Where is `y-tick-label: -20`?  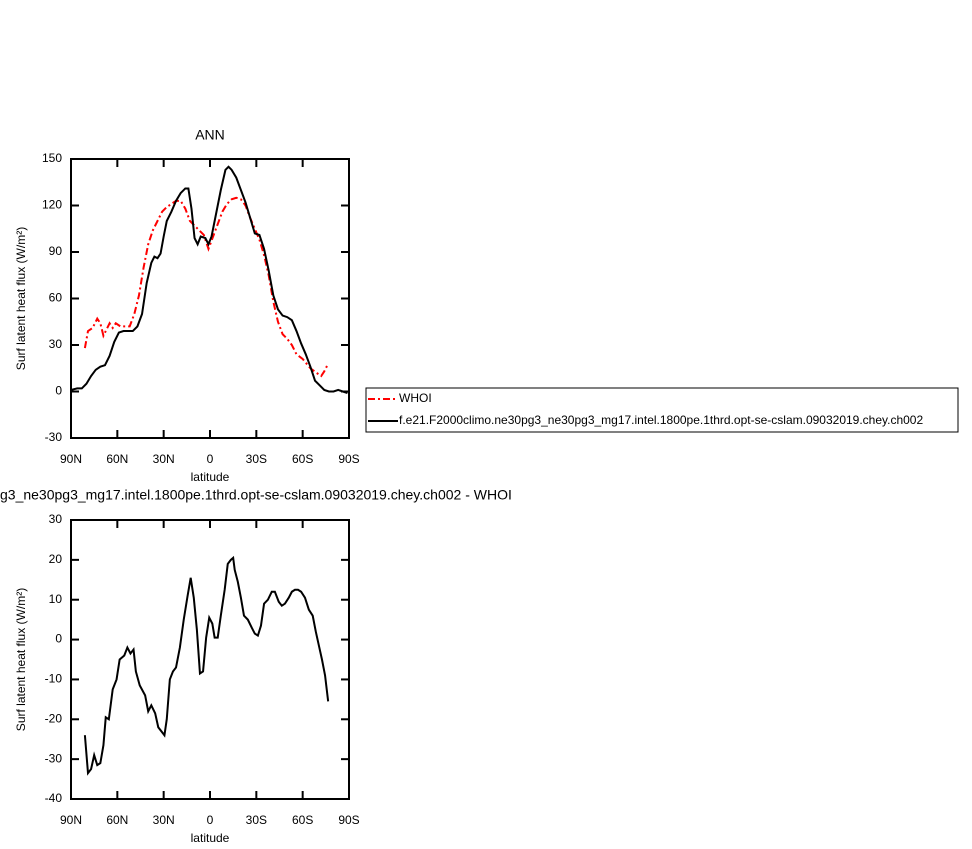 y-tick-label: -20 is located at coordinates (54, 718).